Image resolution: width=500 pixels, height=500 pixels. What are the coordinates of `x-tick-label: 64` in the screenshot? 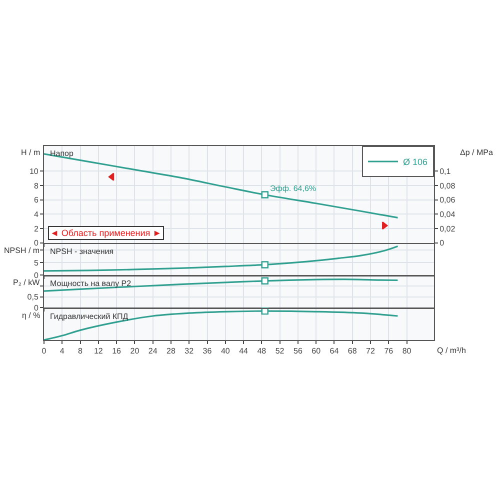 It's located at (335, 351).